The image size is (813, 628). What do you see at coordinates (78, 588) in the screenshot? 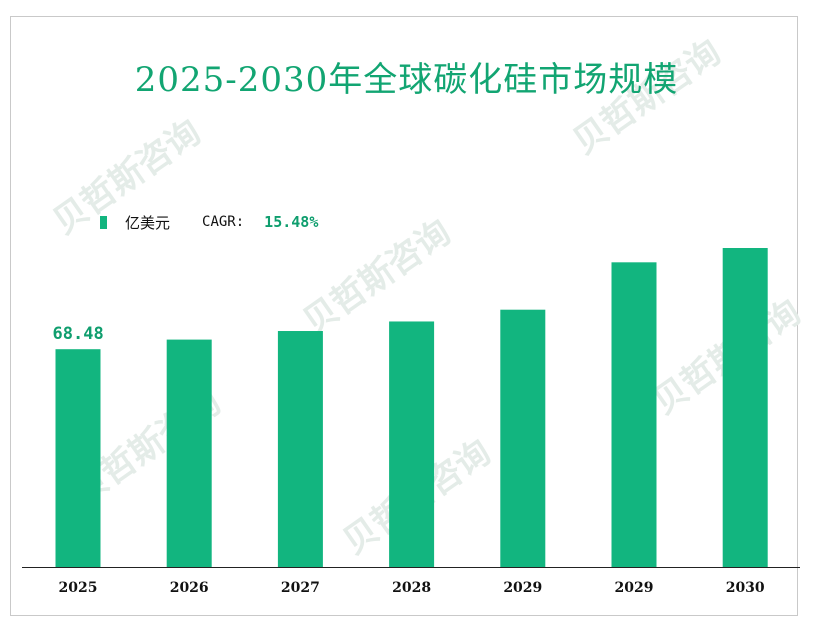
I see `x-tick-label: 2025` at bounding box center [78, 588].